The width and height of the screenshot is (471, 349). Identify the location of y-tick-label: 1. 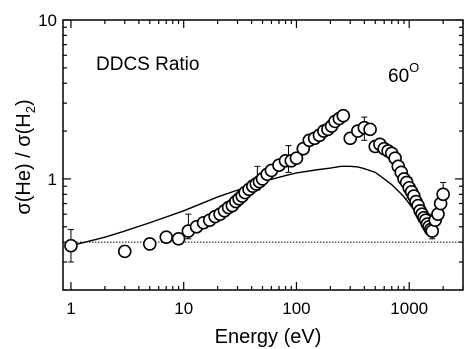
(52, 179).